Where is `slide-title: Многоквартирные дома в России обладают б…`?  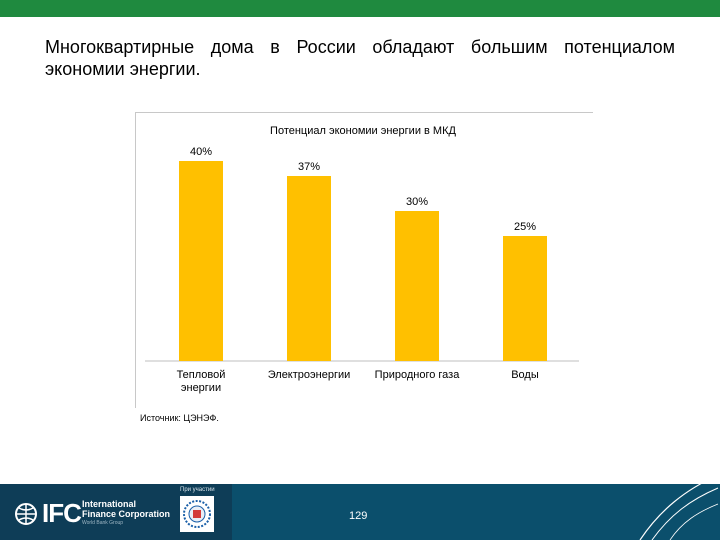
slide-title: Многоквартирные дома в России обладают б… is located at coordinates (360, 58).